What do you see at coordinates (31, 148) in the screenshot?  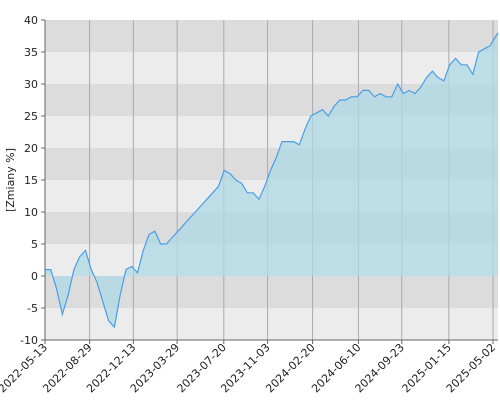 I see `y-tick-label: 20` at bounding box center [31, 148].